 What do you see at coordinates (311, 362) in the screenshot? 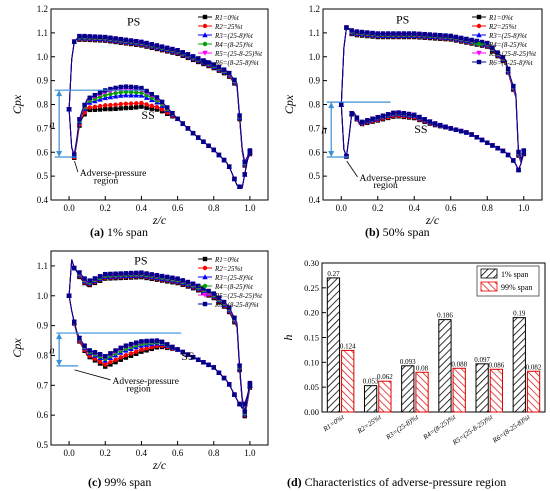
I see `y-tick-label: 0.10` at bounding box center [311, 362].